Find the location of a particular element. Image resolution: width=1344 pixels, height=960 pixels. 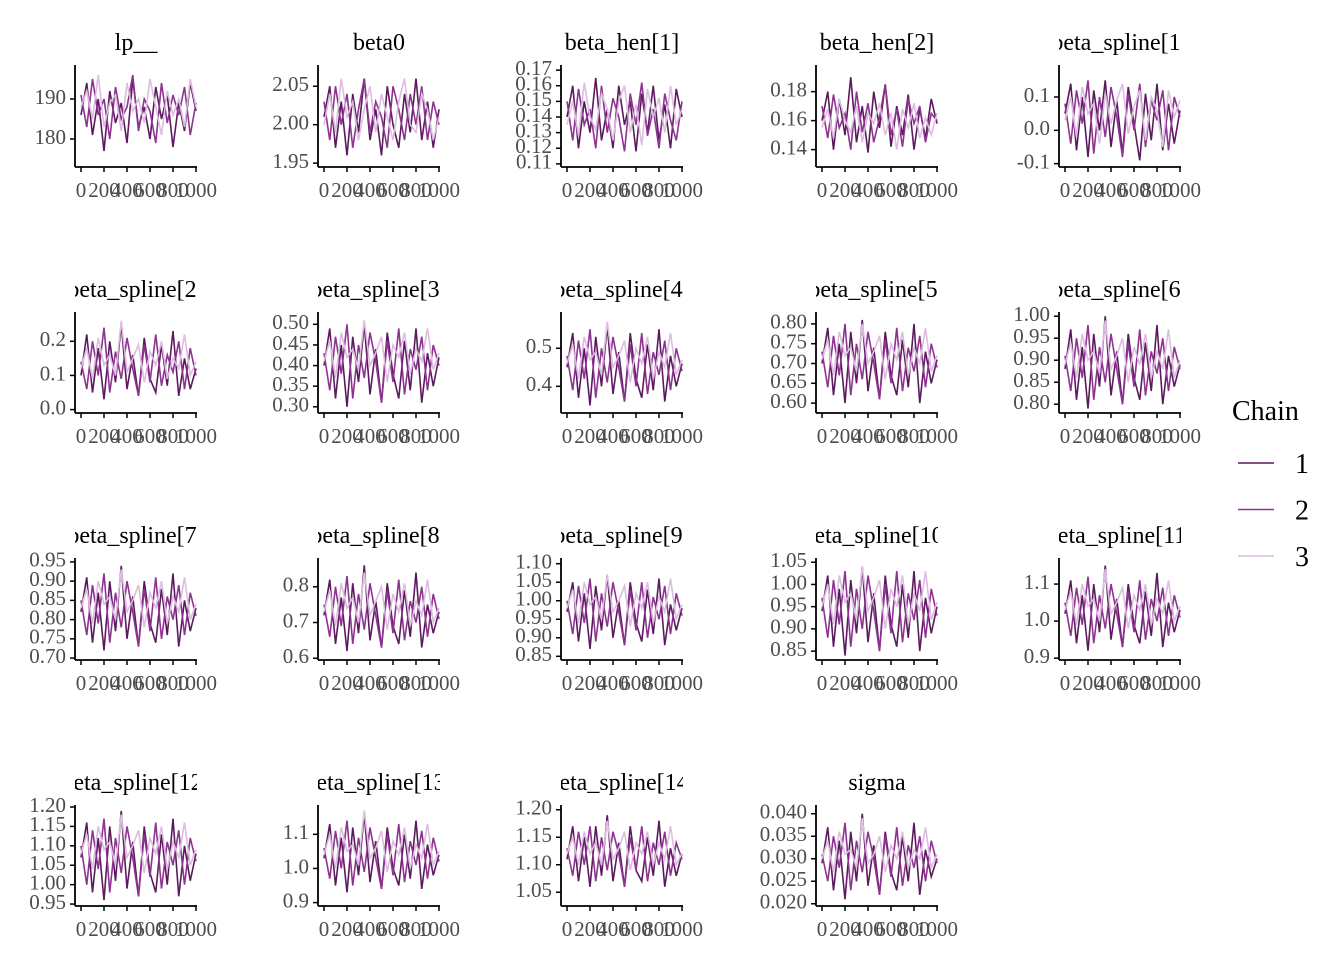

y-tick-label: 0.025 is located at coordinates (783, 879).